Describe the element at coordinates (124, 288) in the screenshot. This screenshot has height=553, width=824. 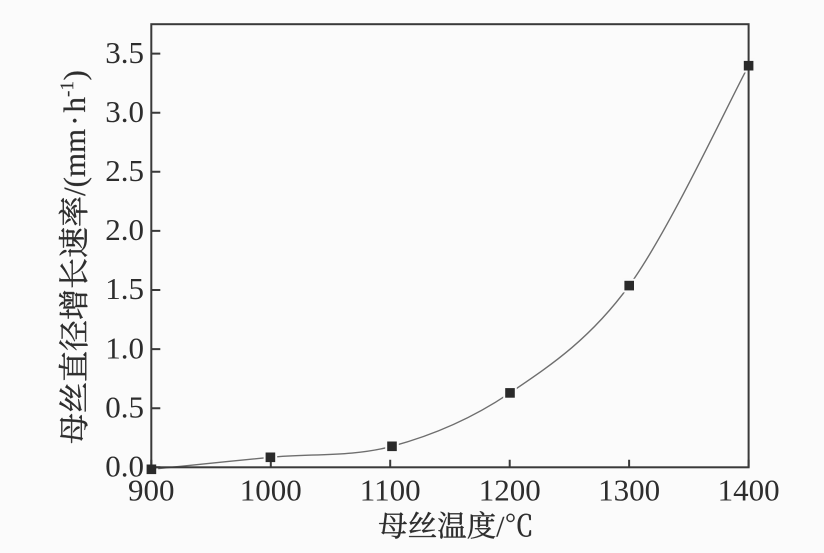
I see `svg-text: 1.5` at that location.